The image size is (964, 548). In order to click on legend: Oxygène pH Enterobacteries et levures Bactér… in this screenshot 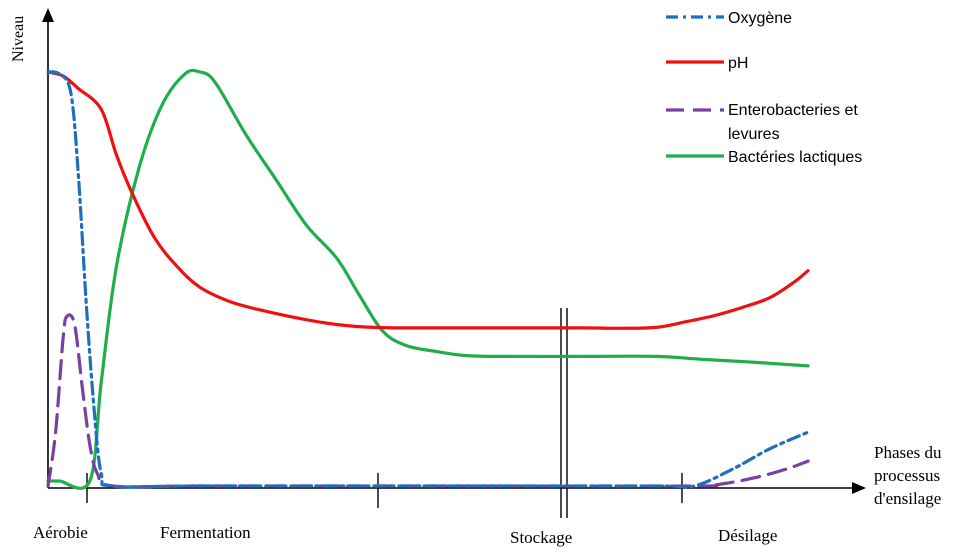, I will do `click(764, 88)`.